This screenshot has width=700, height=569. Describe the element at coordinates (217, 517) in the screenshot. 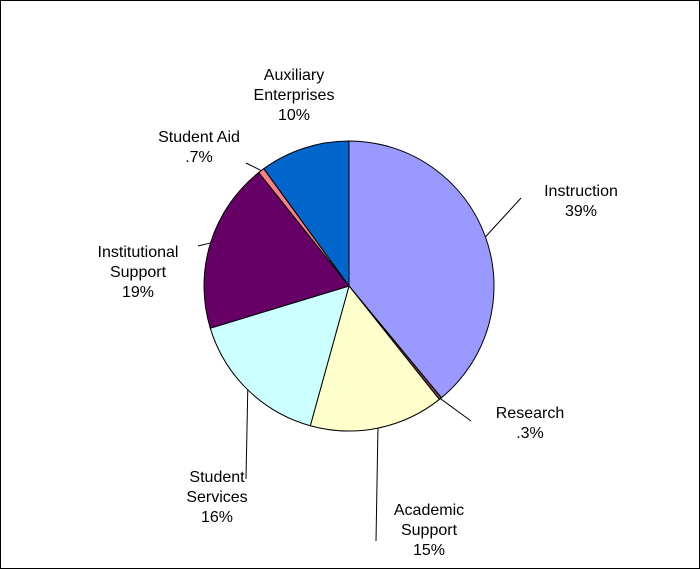

I see `value-label: 16%` at that location.